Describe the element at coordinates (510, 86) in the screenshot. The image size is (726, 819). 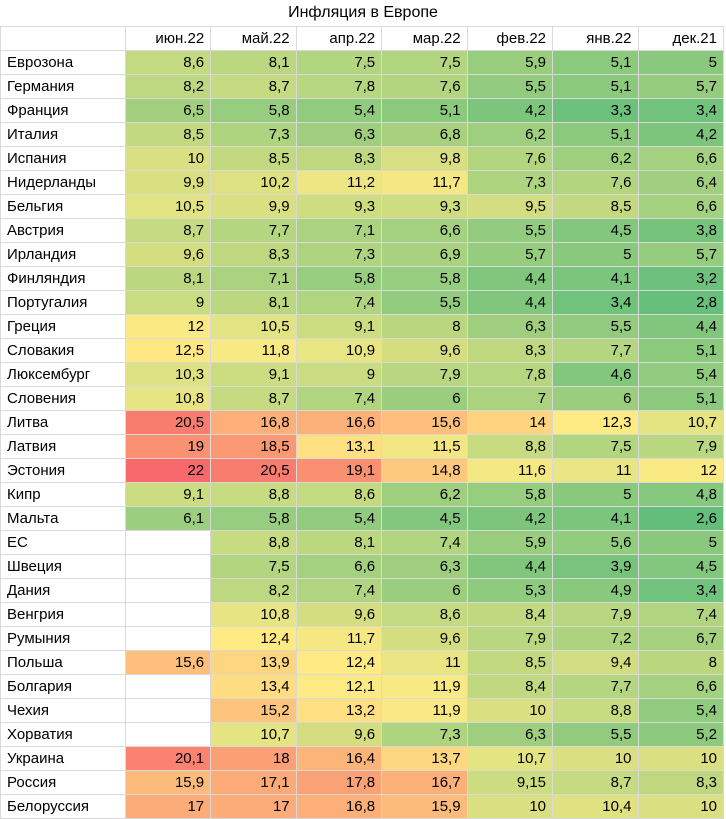
I see `value-cell: 5,5` at that location.